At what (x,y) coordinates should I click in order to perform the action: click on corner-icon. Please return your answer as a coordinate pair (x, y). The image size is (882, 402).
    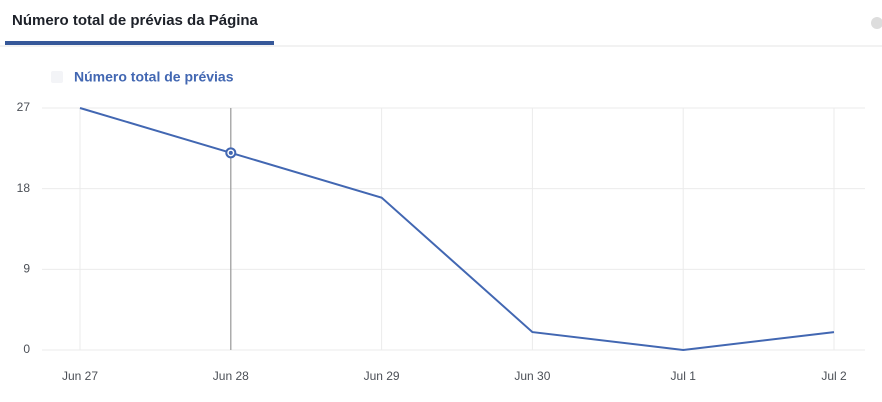
    Looking at the image, I should click on (876, 23).